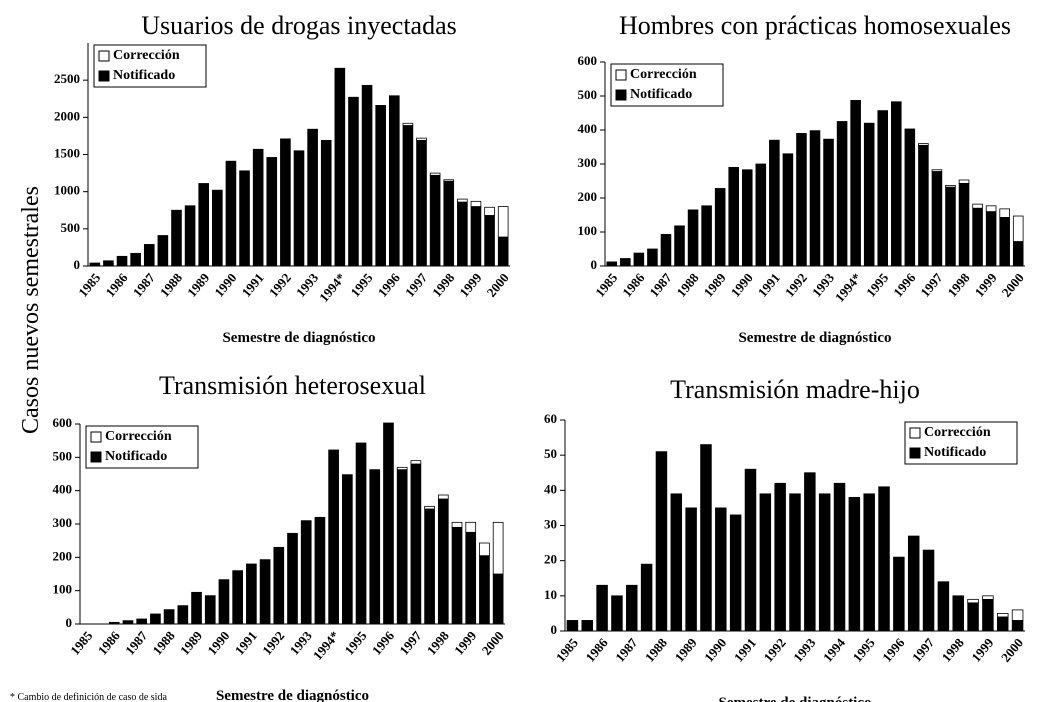 This screenshot has height=702, width=1039. I want to click on x-tick-label: 1987, so click(136, 643).